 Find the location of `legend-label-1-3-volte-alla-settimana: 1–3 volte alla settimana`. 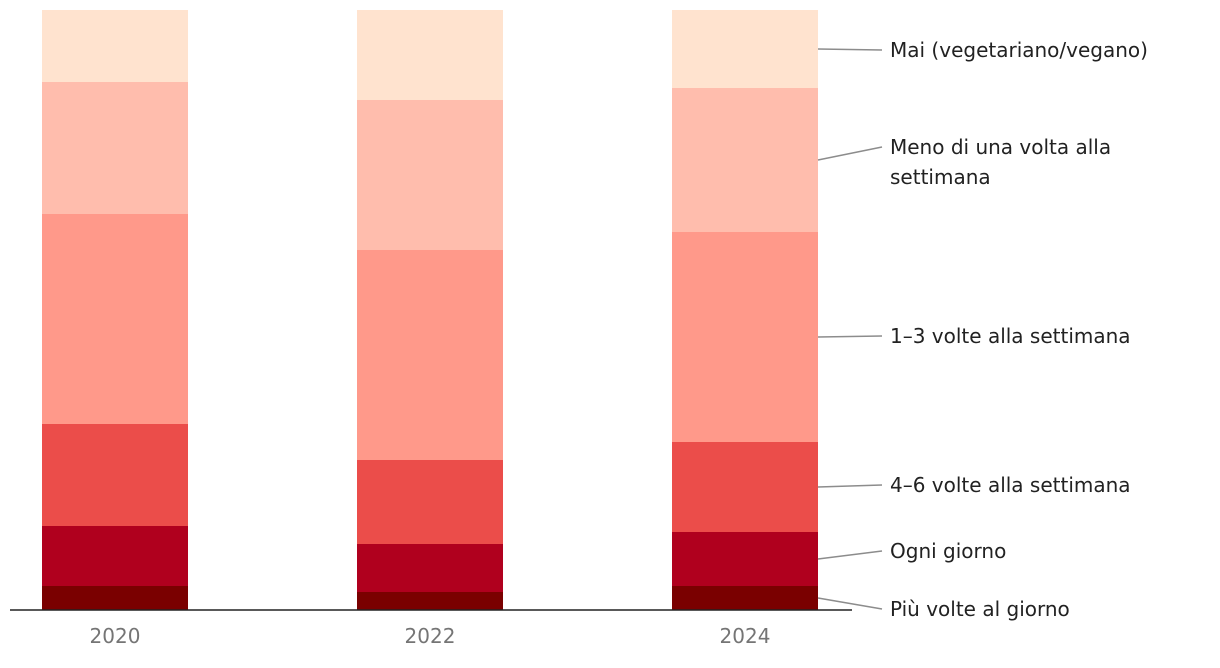

legend-label-1-3-volte-alla-settimana: 1–3 volte alla settimana is located at coordinates (1010, 336).